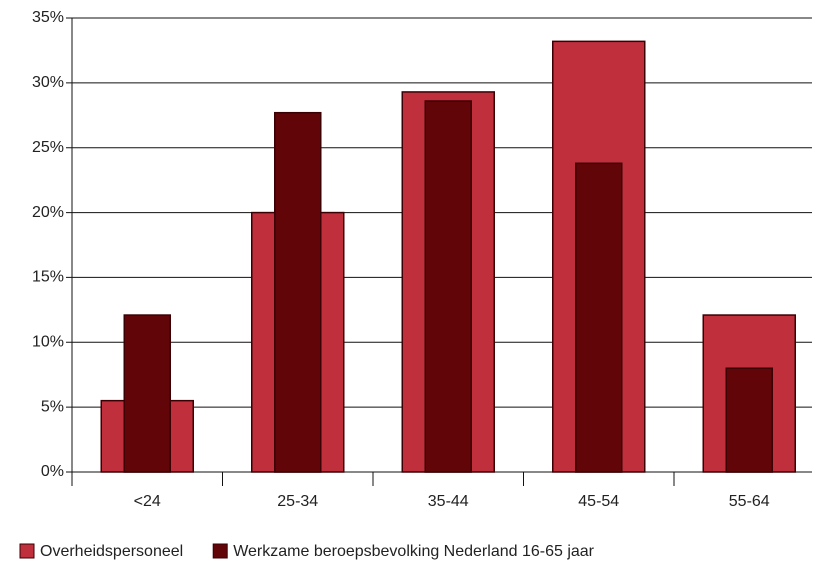 Image resolution: width=821 pixels, height=571 pixels. I want to click on y-tick-label: 20%, so click(48, 212).